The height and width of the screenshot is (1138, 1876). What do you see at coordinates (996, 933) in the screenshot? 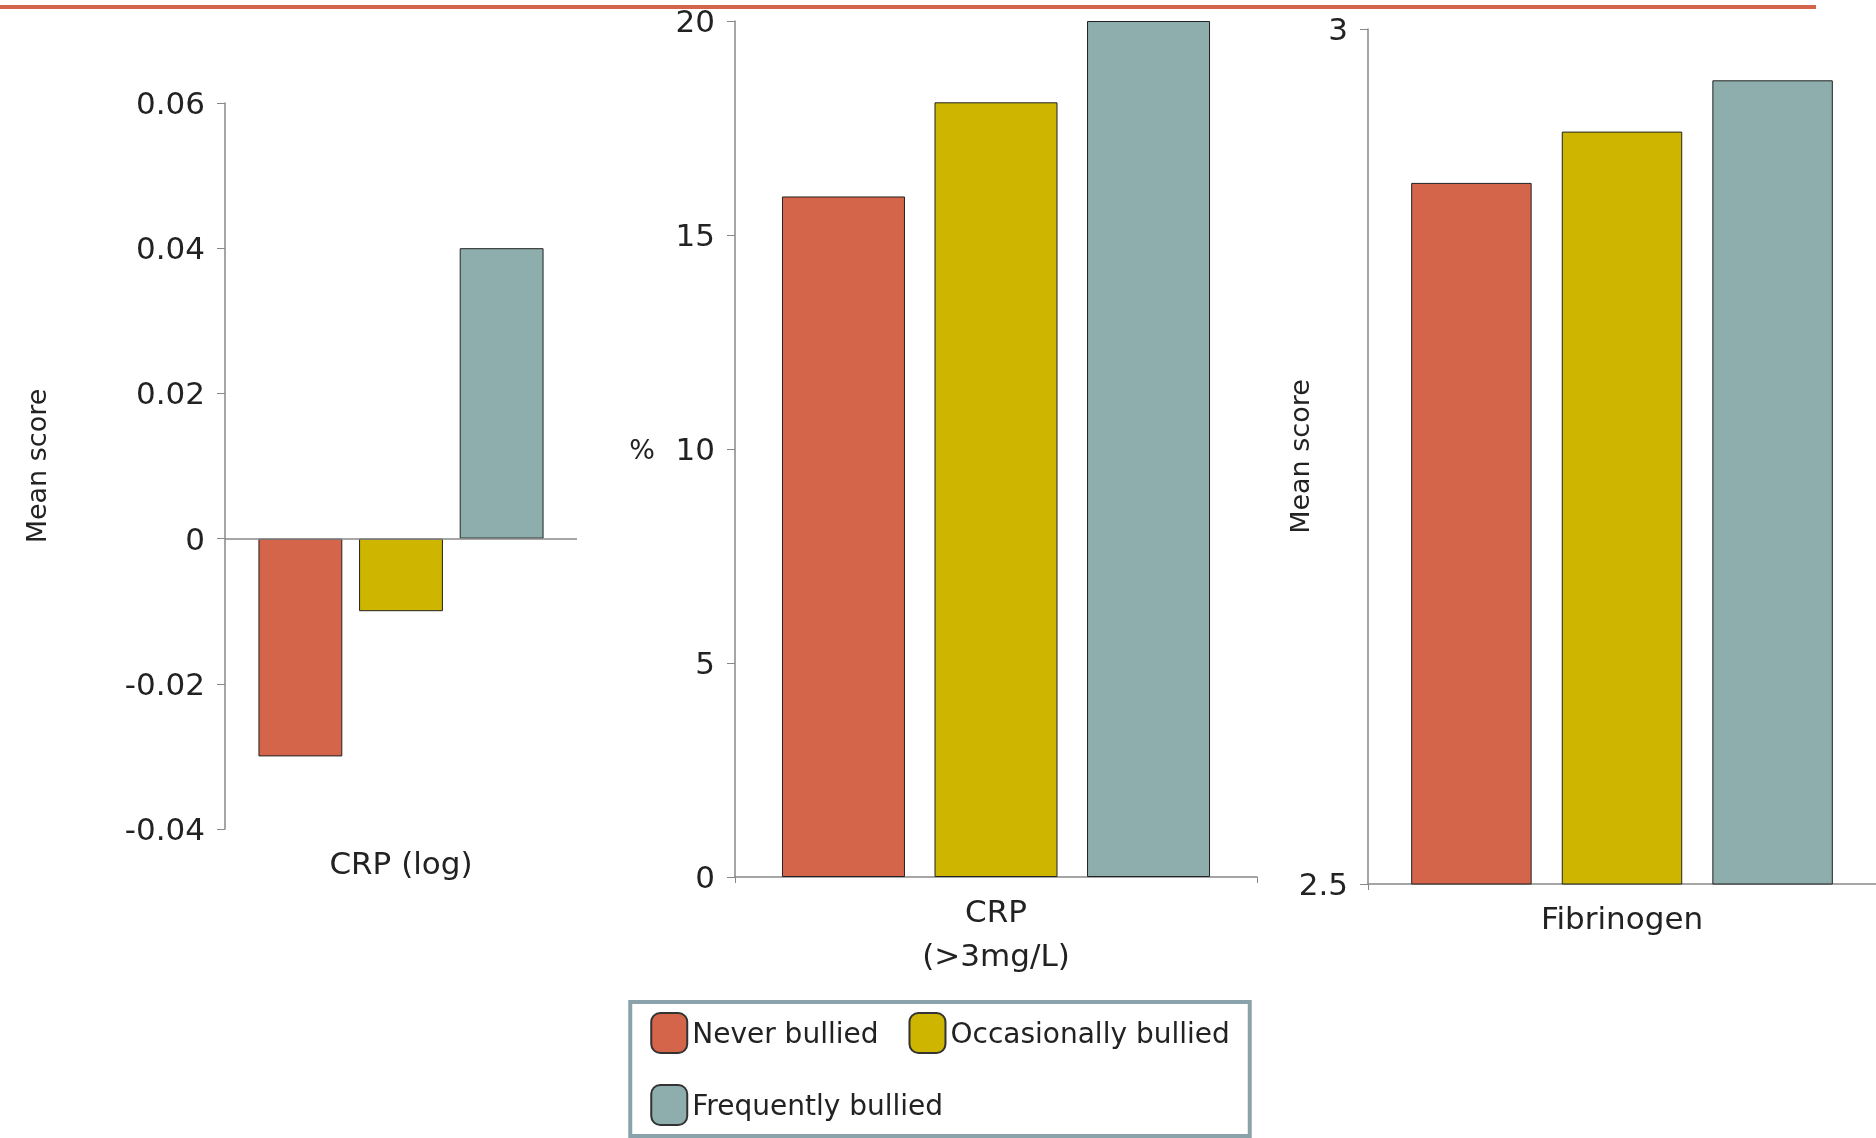
I see `x-axis-title: CRP (>3mg/L)` at bounding box center [996, 933].